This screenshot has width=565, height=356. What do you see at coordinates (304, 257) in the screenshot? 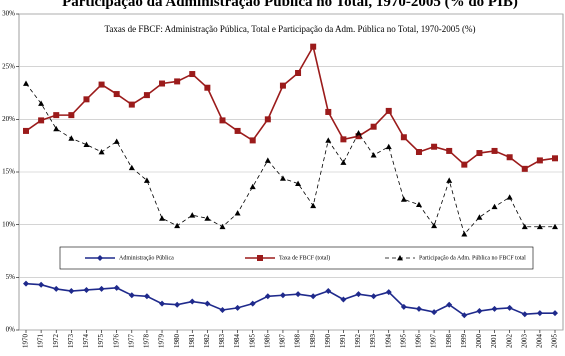
I see `legend-label: Taxa de FBCF (total)` at bounding box center [304, 257].